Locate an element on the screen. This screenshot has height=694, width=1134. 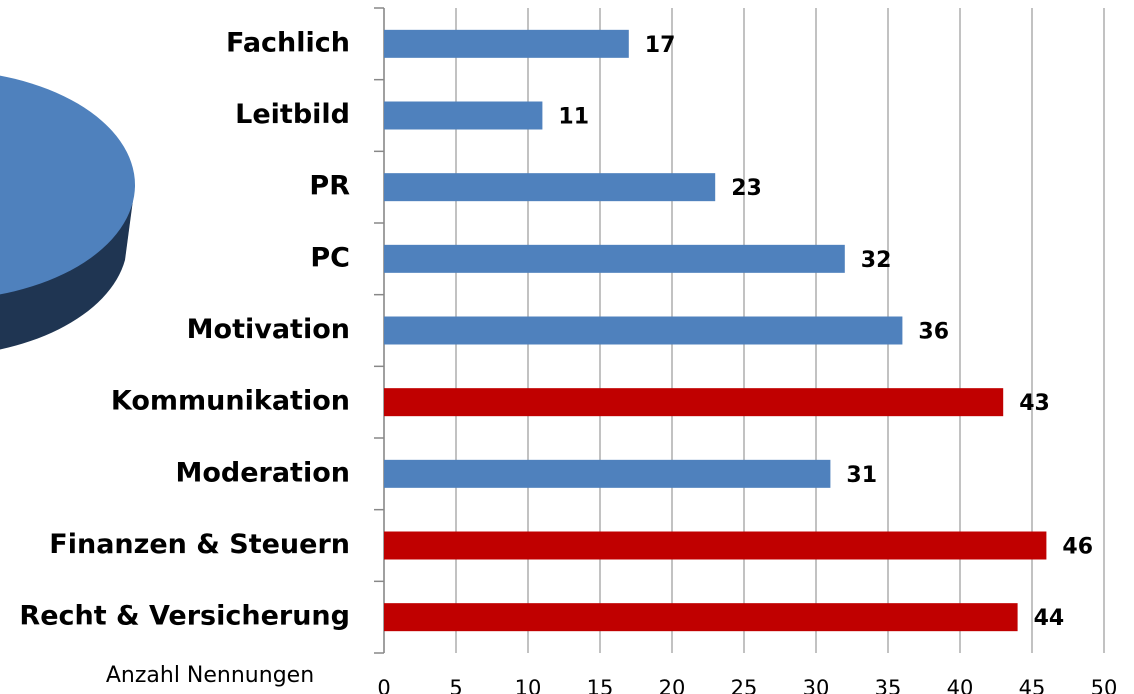
x-tick-label: 30 is located at coordinates (816, 685).